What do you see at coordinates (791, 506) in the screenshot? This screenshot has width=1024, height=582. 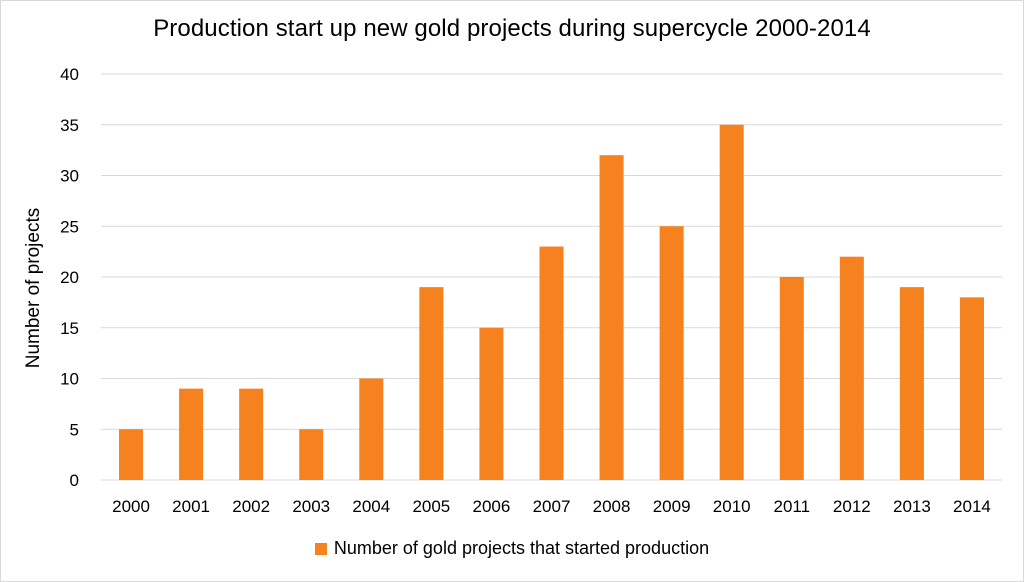 I see `x-tick-label: 2011` at bounding box center [791, 506].